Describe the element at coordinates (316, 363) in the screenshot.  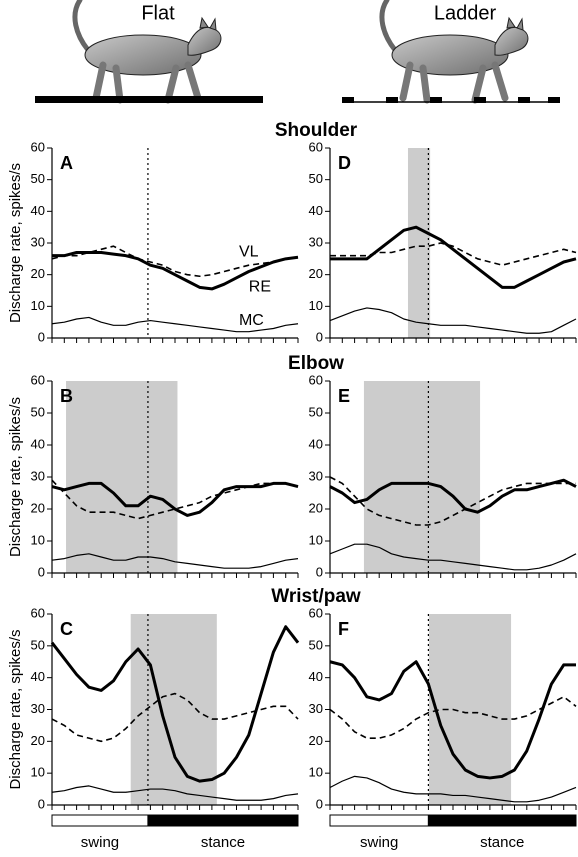
I see `row-title: Elbow` at that location.